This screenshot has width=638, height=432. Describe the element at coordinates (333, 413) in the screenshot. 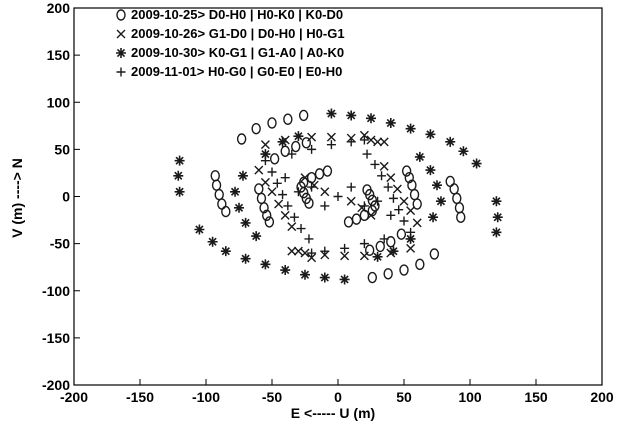

I see `x-axis-label: E <----- U (m)` at that location.